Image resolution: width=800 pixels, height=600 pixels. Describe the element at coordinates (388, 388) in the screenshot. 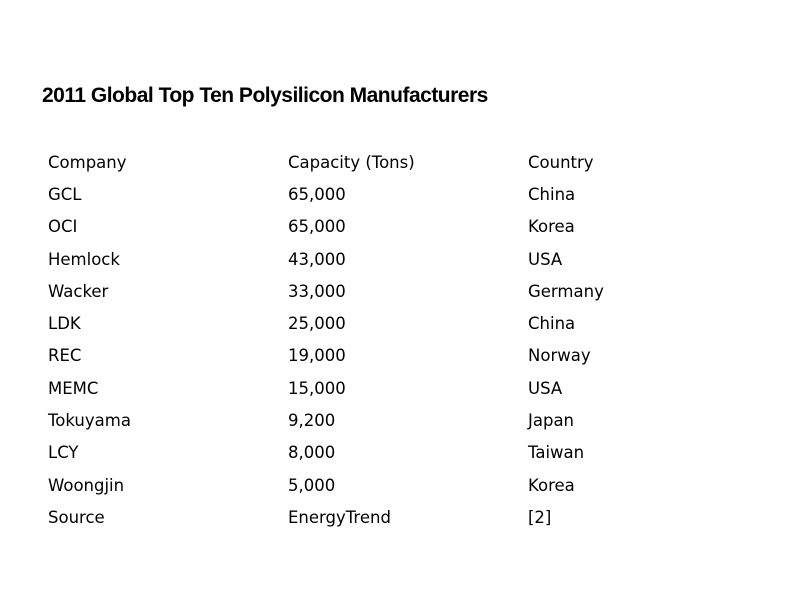

I see `table-row: MEMC 15,000 USA` at that location.